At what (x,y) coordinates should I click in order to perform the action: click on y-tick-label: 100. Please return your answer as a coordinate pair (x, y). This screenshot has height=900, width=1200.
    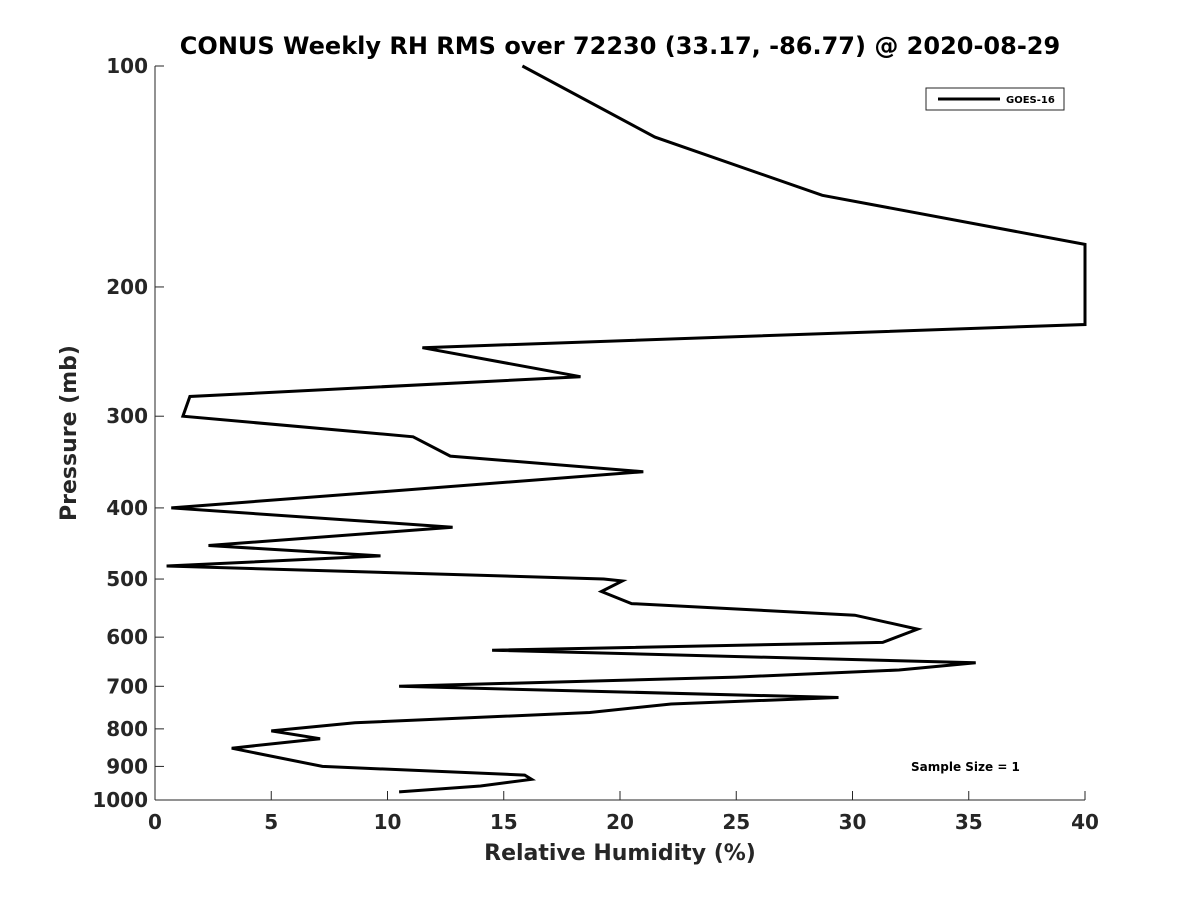
    Looking at the image, I should click on (127, 66).